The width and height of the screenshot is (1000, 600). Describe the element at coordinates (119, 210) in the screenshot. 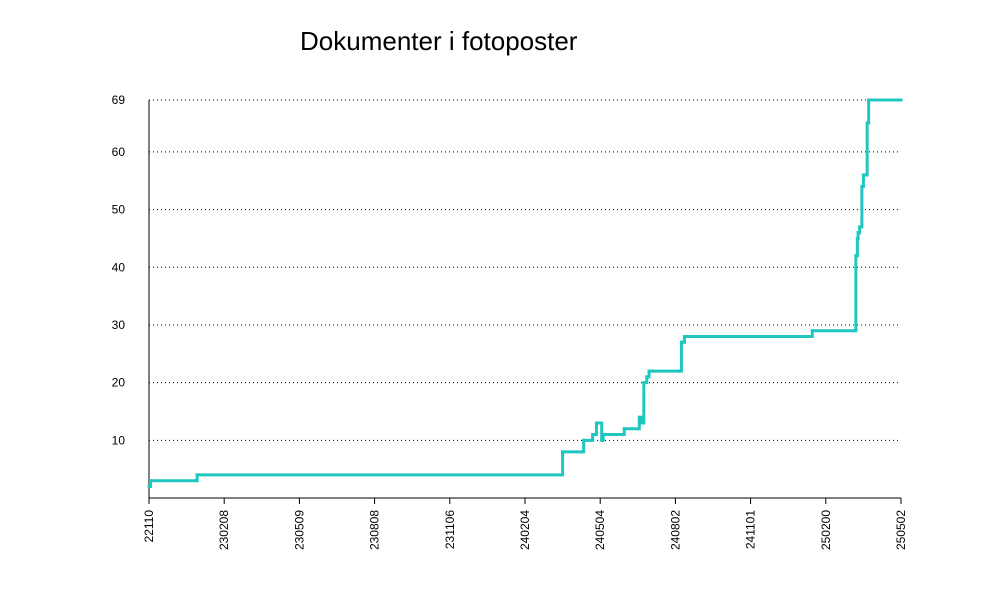

I see `y-tick-label: 50` at that location.